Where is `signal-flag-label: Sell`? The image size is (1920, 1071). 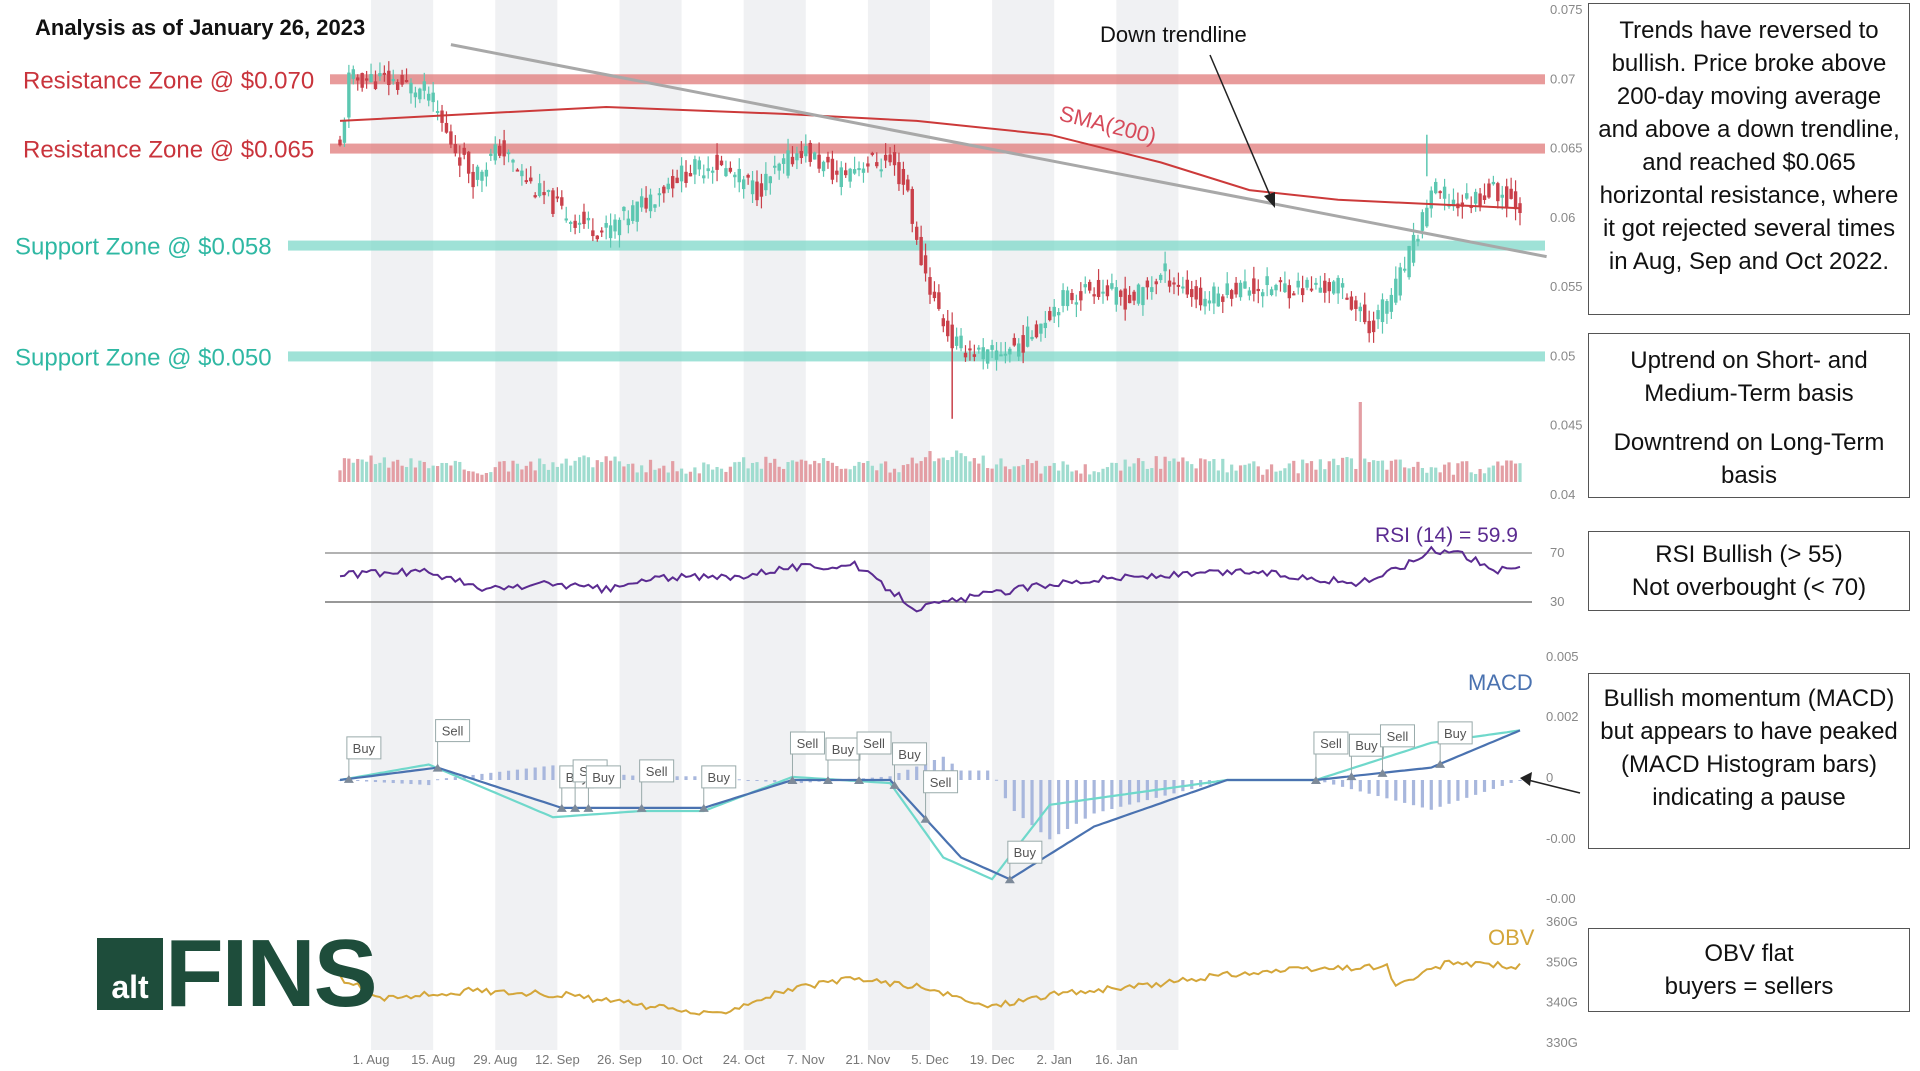 signal-flag-label: Sell is located at coordinates (453, 731).